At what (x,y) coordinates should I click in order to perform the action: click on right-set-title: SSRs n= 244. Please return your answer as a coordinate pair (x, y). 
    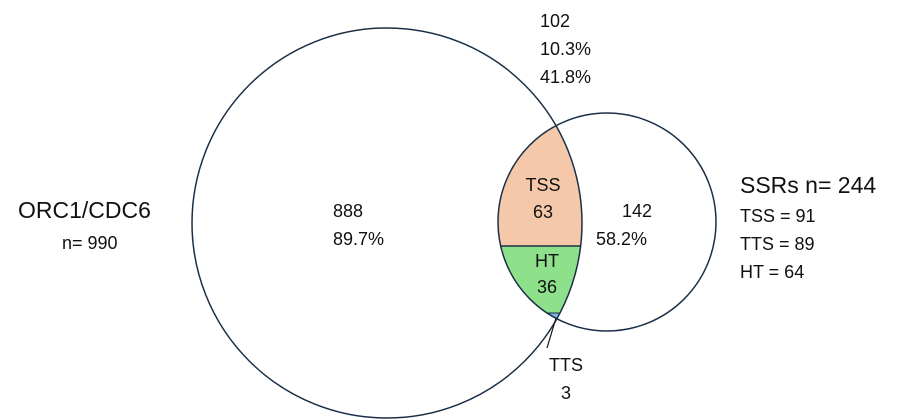
    Looking at the image, I should click on (808, 185).